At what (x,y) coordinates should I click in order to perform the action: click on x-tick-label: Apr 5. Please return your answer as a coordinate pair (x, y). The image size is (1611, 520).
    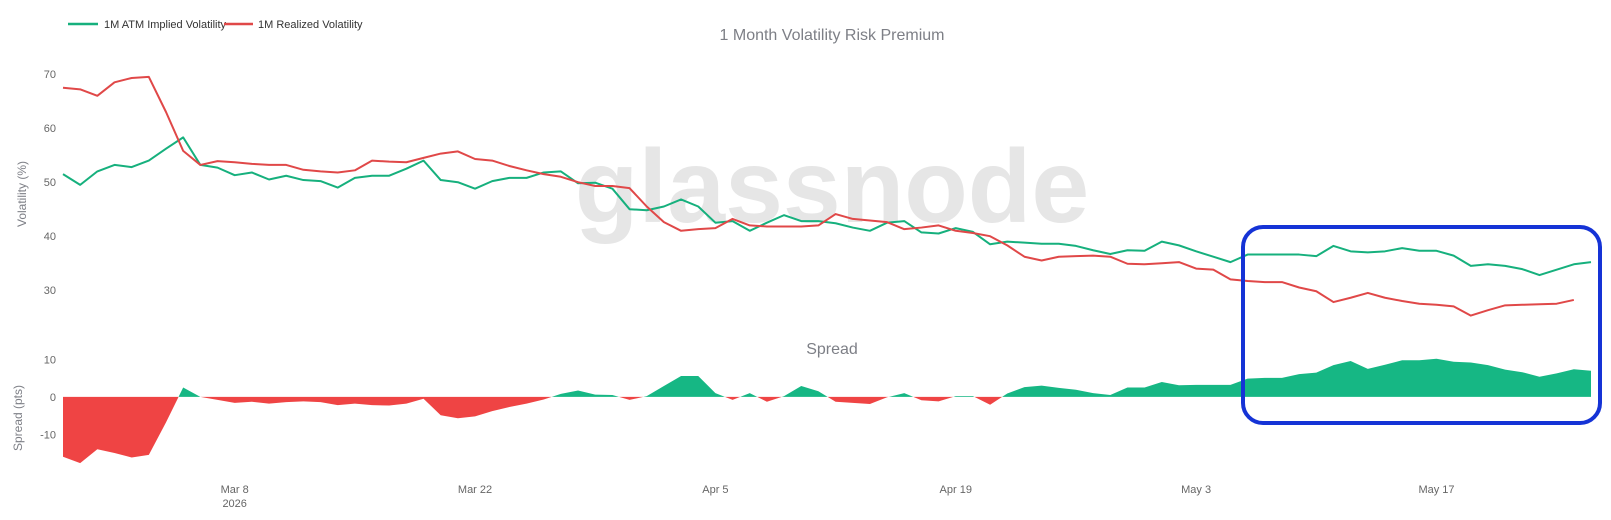
    Looking at the image, I should click on (715, 490).